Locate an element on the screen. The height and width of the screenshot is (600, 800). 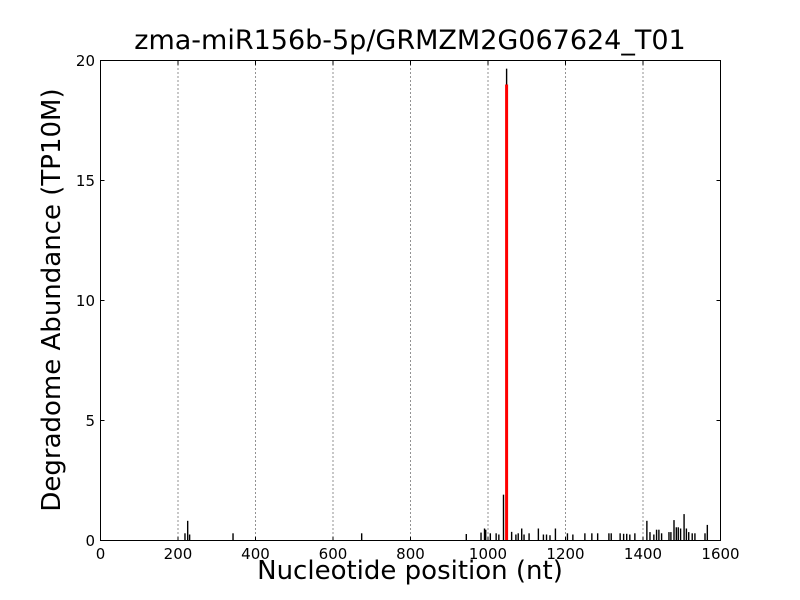
mirna-cleavage-site-bar is located at coordinates (507, 312).